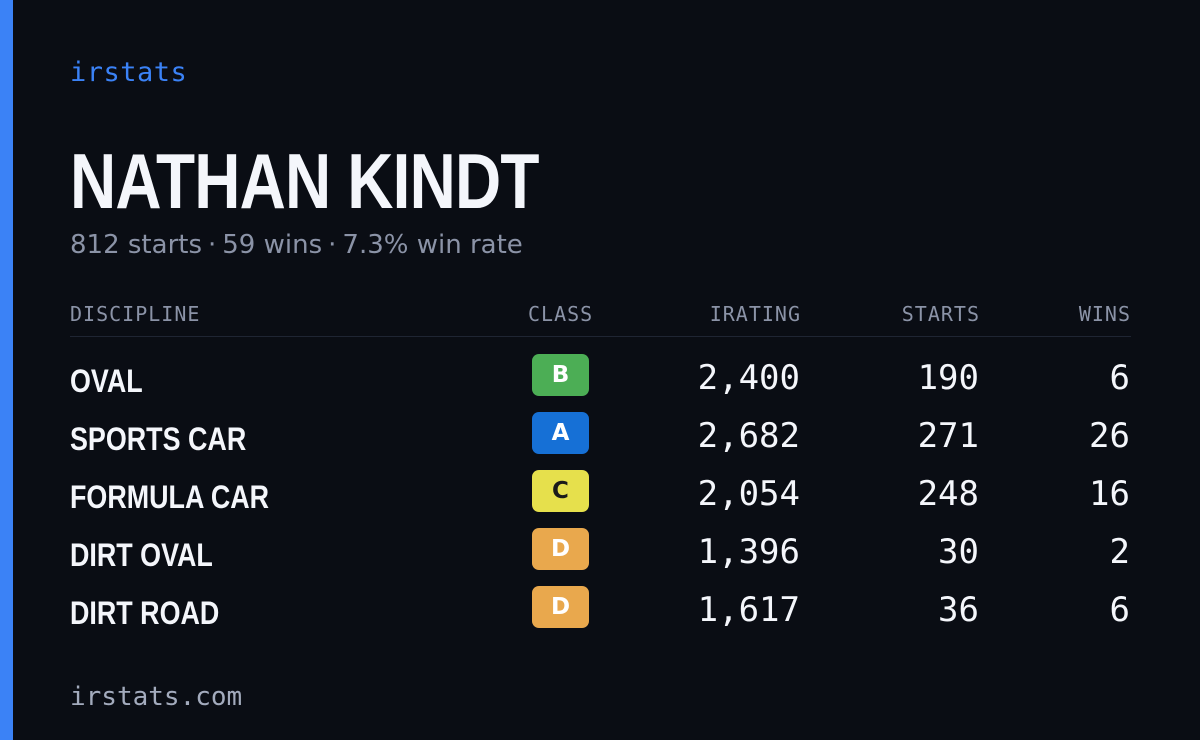 This screenshot has height=740, width=1200. Describe the element at coordinates (1109, 494) in the screenshot. I see `wins-value: 16` at that location.